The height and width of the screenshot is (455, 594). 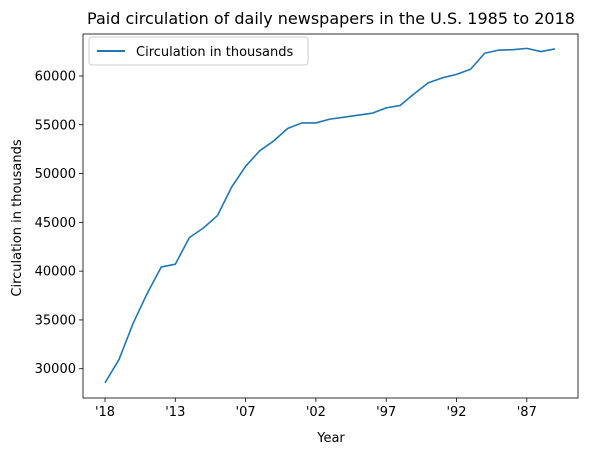 What do you see at coordinates (246, 412) in the screenshot?
I see `x-tick-label: '07` at bounding box center [246, 412].